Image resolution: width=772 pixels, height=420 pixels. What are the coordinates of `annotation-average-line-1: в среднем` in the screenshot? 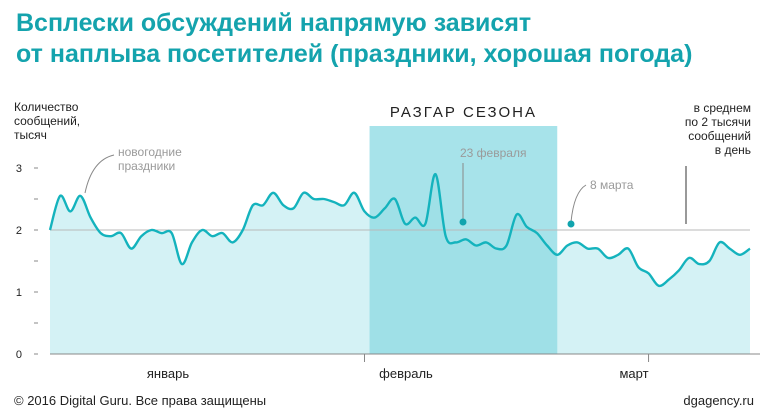 It's located at (722, 108).